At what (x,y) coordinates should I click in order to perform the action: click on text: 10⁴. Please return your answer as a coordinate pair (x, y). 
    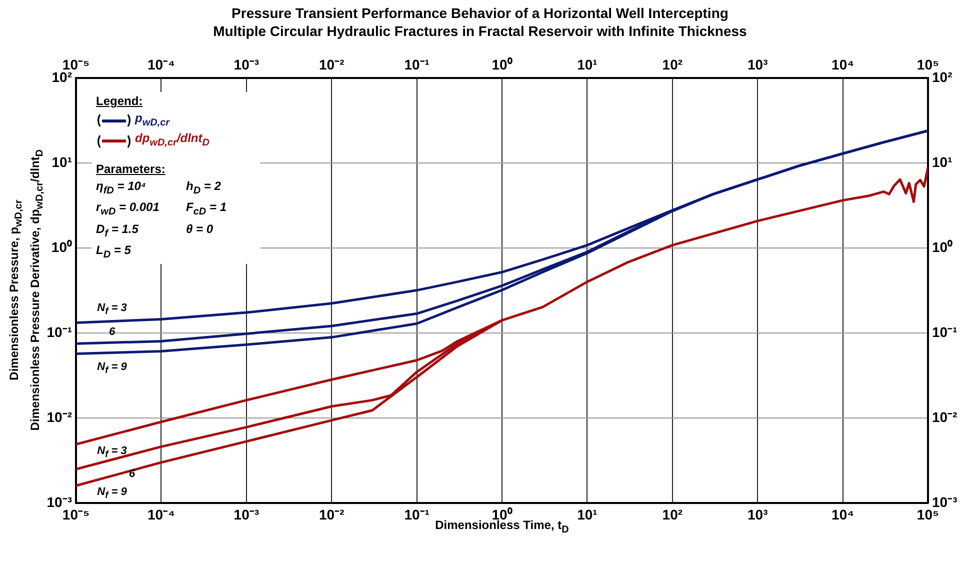
    Looking at the image, I should click on (843, 64).